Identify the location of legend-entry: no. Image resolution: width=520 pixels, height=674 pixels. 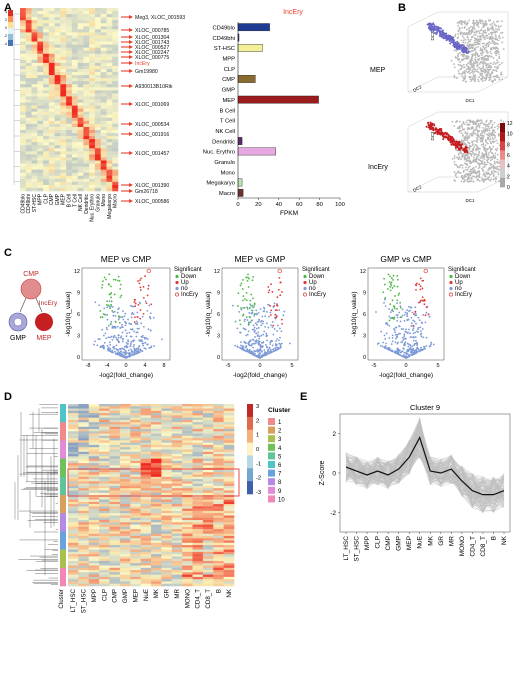
(458, 289).